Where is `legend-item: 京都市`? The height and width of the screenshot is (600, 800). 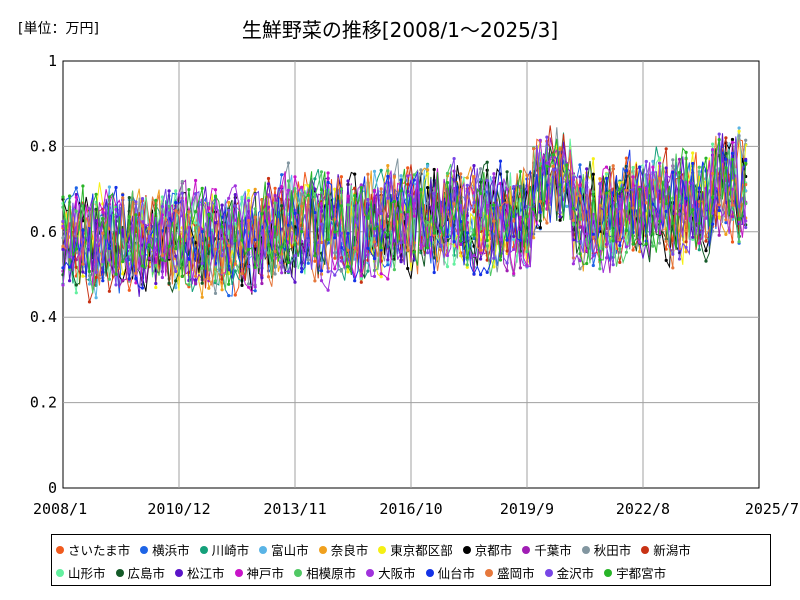
legend-item: 京都市 is located at coordinates (487, 549).